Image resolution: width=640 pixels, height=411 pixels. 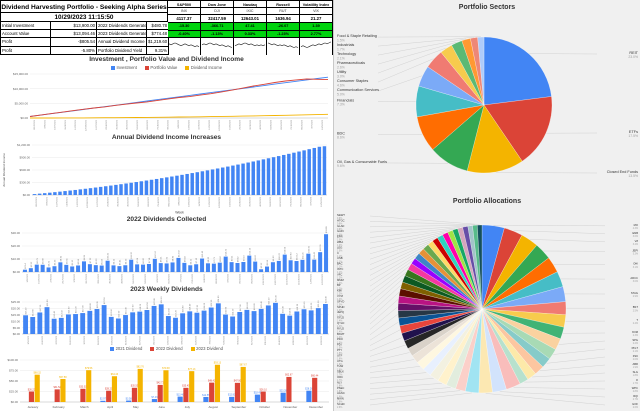 What do you see at coordinates (283, 4) in the screenshot?
I see `index-name: Russell` at bounding box center [283, 4].